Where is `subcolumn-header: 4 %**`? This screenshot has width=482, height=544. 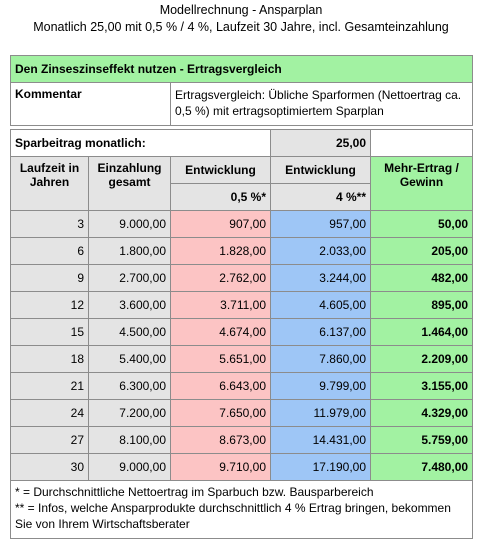
subcolumn-header: 4 %** is located at coordinates (320, 197).